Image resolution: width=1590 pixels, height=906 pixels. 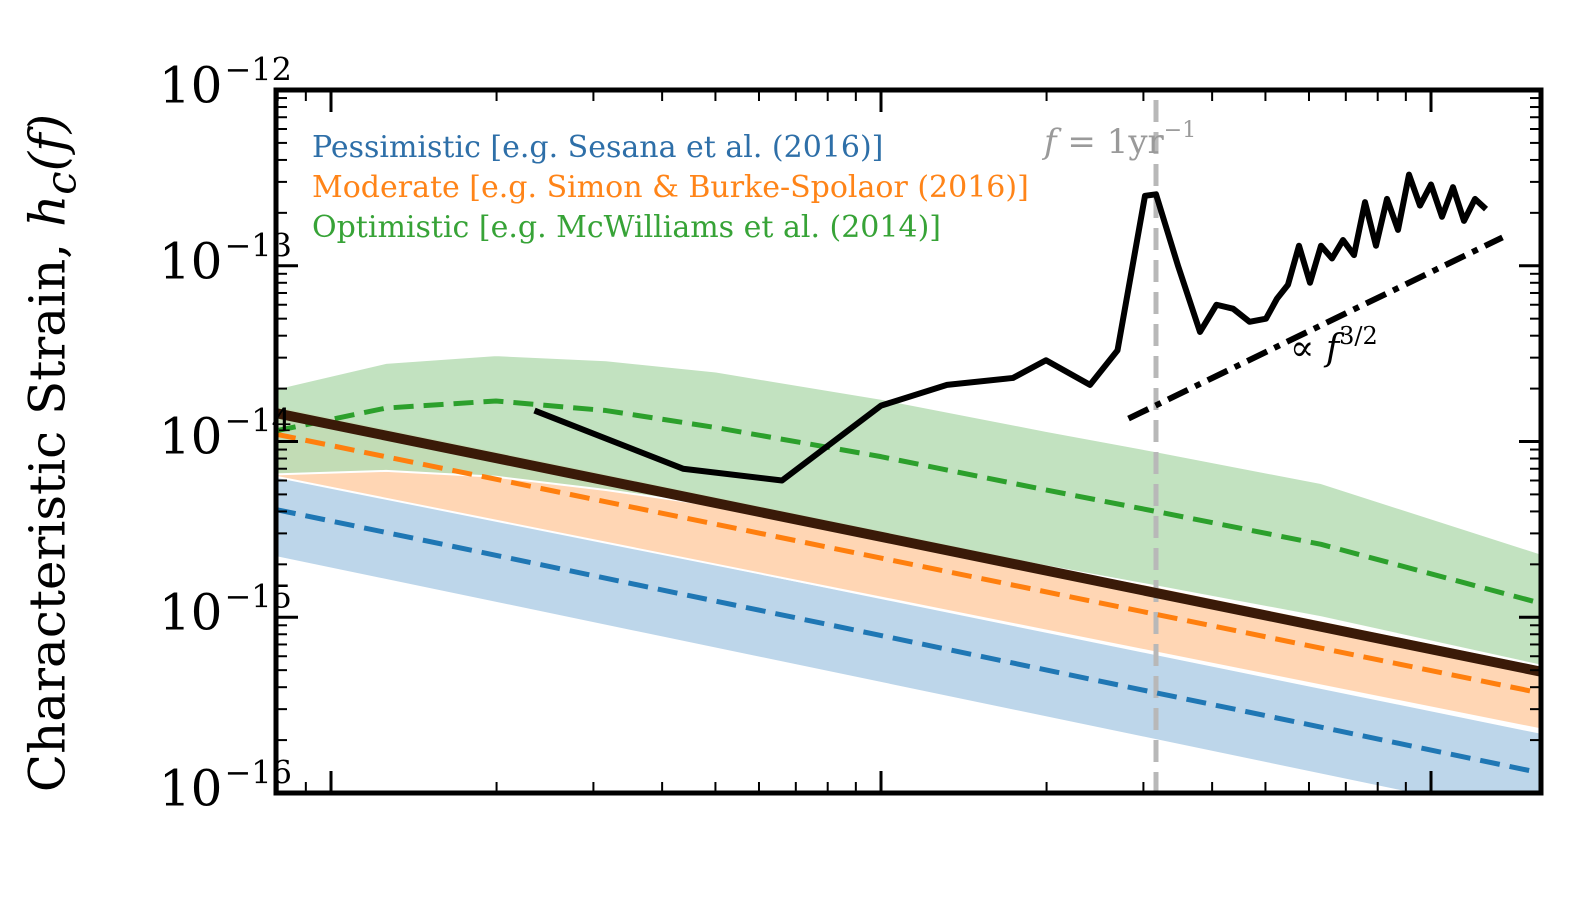 I want to click on annotation-one-year: f = 1yr−1, so click(x=1120, y=140).